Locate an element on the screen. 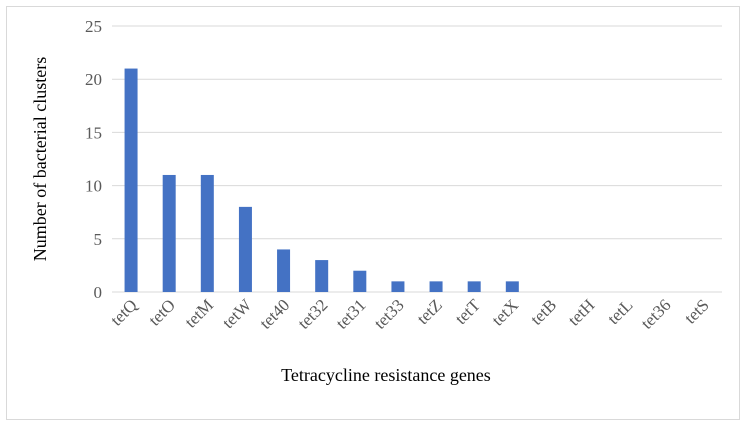 Image resolution: width=746 pixels, height=426 pixels. y-tick-label: 0 is located at coordinates (98, 292).